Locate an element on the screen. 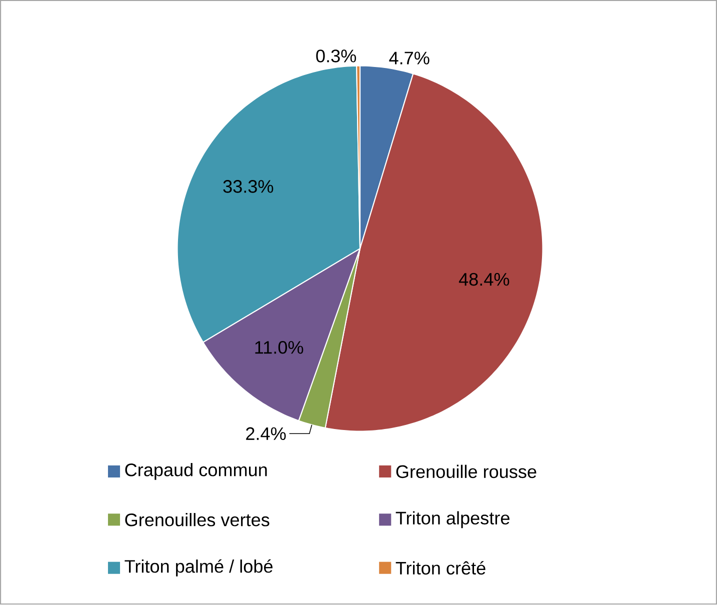  legend-label: Grenouilles vertes is located at coordinates (197, 520).